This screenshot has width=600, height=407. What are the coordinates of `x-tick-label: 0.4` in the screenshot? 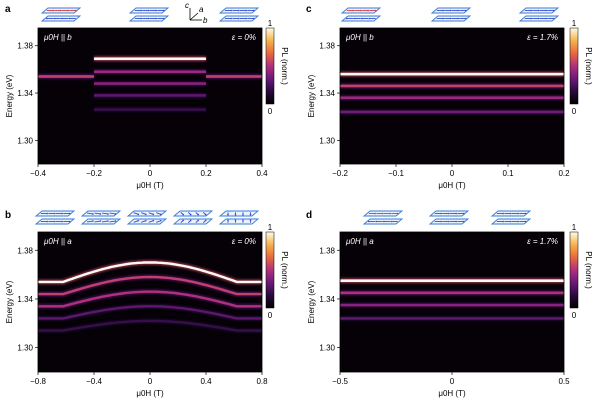 It's located at (206, 381).